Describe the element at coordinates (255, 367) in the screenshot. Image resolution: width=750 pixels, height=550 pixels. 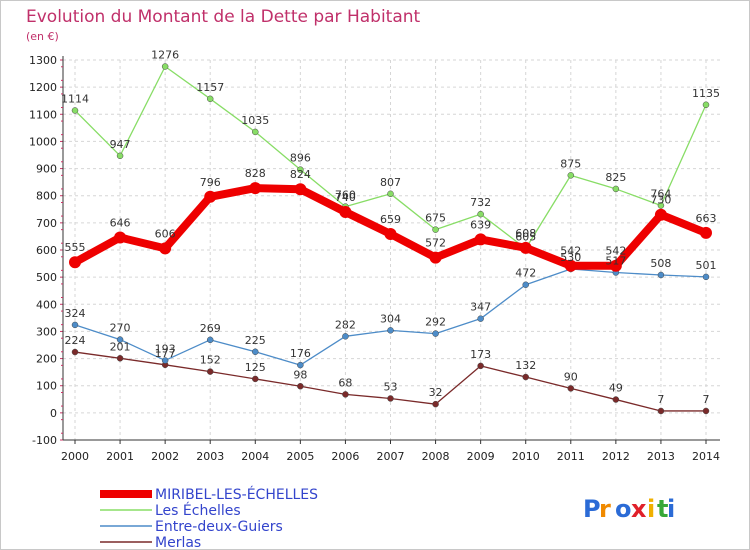
I see `data-label: 125` at that location.